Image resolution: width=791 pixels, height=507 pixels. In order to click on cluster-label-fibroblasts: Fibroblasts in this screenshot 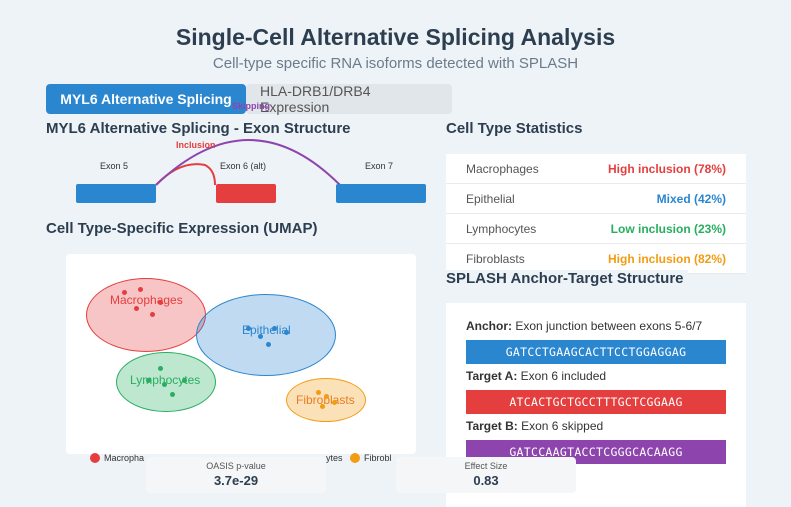, I will do `click(325, 400)`.